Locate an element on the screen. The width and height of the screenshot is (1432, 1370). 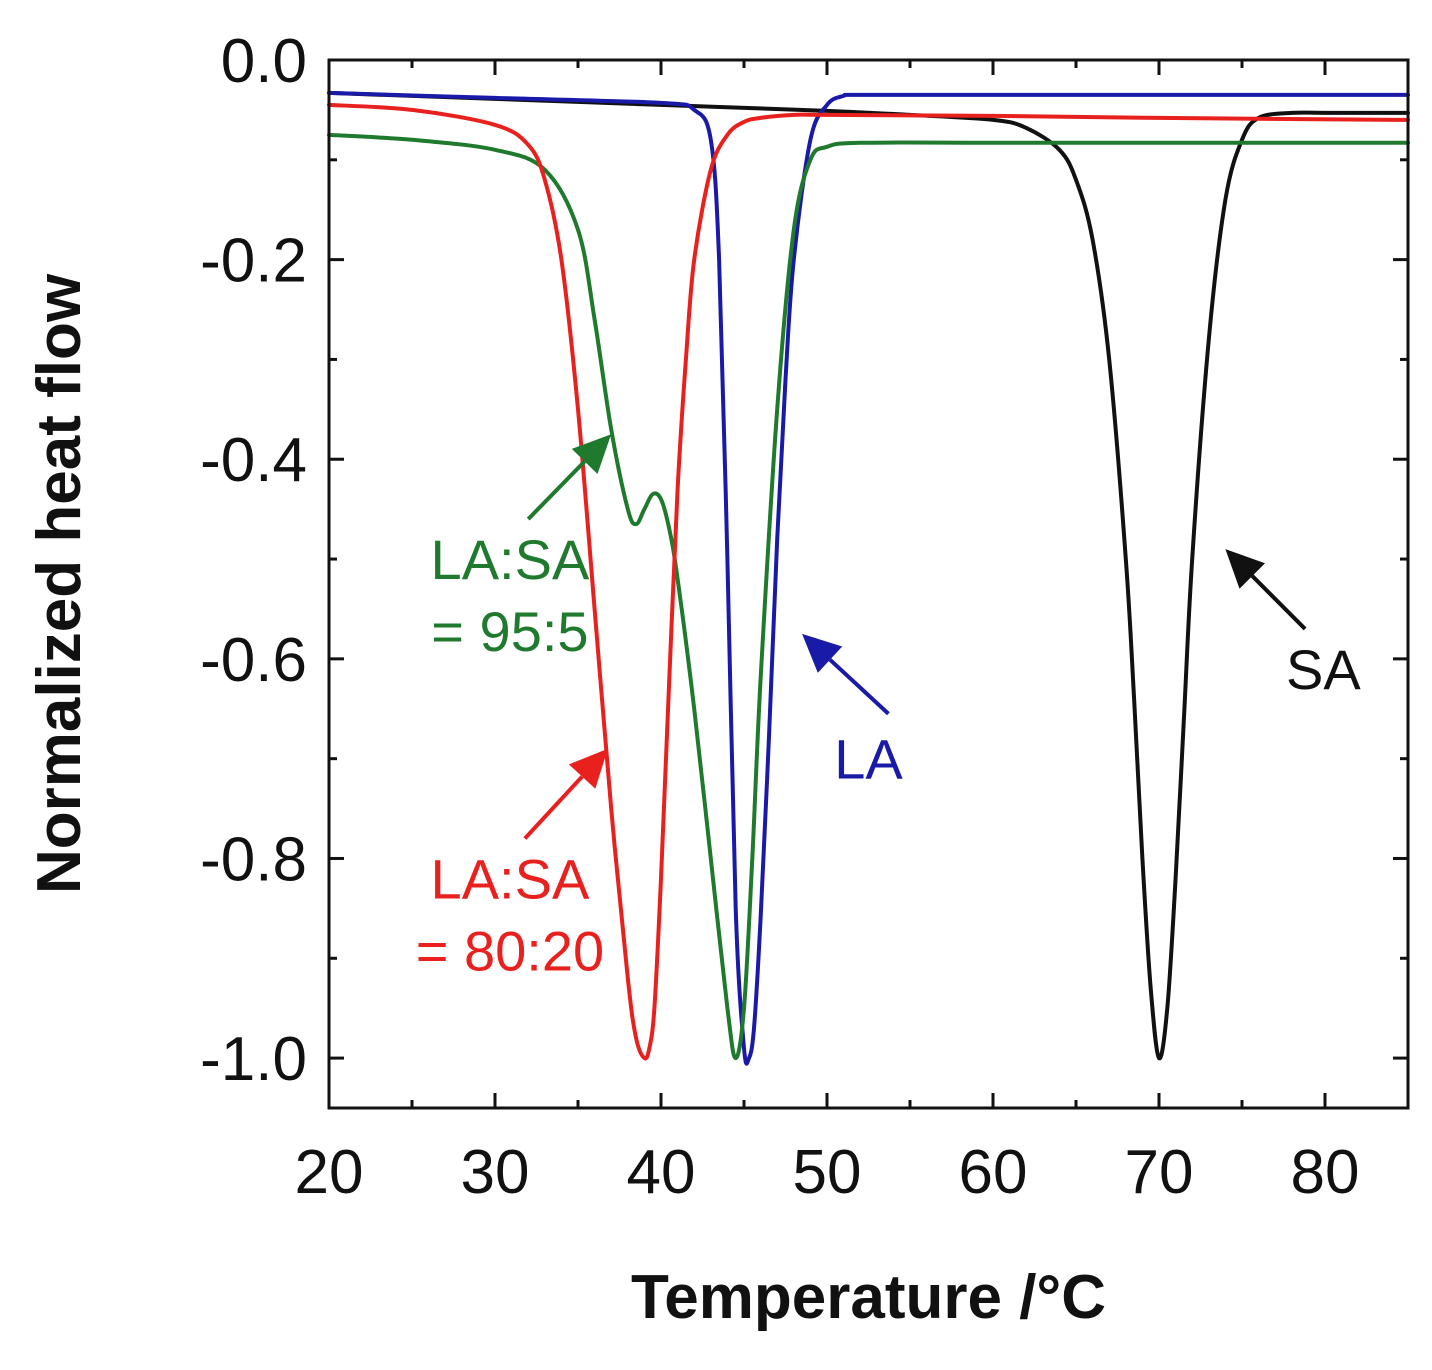
x-tick-label: 40 is located at coordinates (661, 1172).